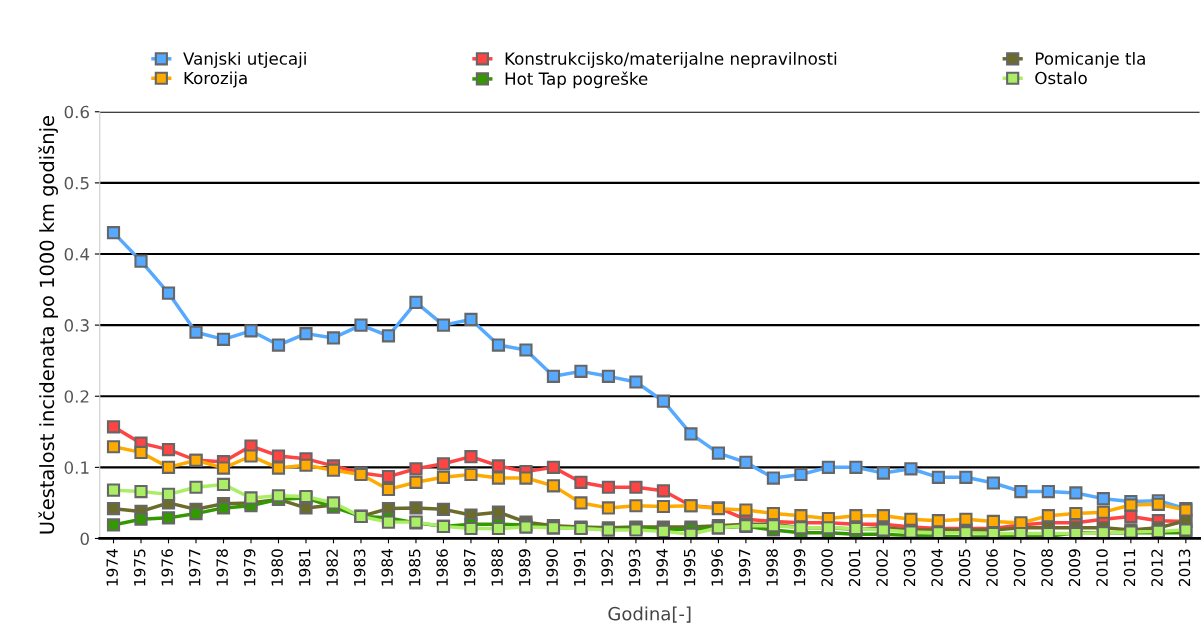  What do you see at coordinates (964, 567) in the screenshot?
I see `x-tick-label: 2005` at bounding box center [964, 567].